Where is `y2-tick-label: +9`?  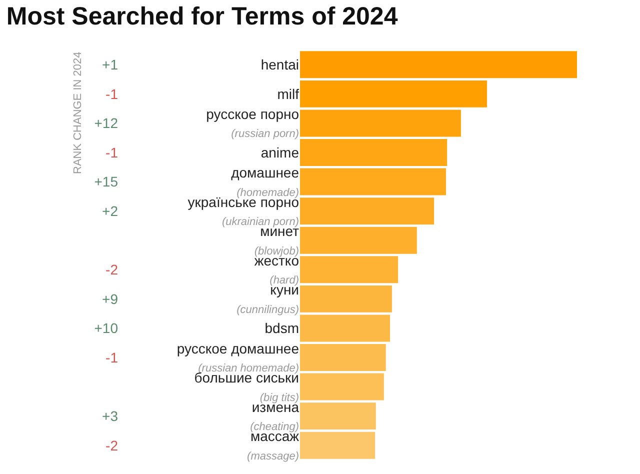 y2-tick-label: +9 is located at coordinates (110, 298).